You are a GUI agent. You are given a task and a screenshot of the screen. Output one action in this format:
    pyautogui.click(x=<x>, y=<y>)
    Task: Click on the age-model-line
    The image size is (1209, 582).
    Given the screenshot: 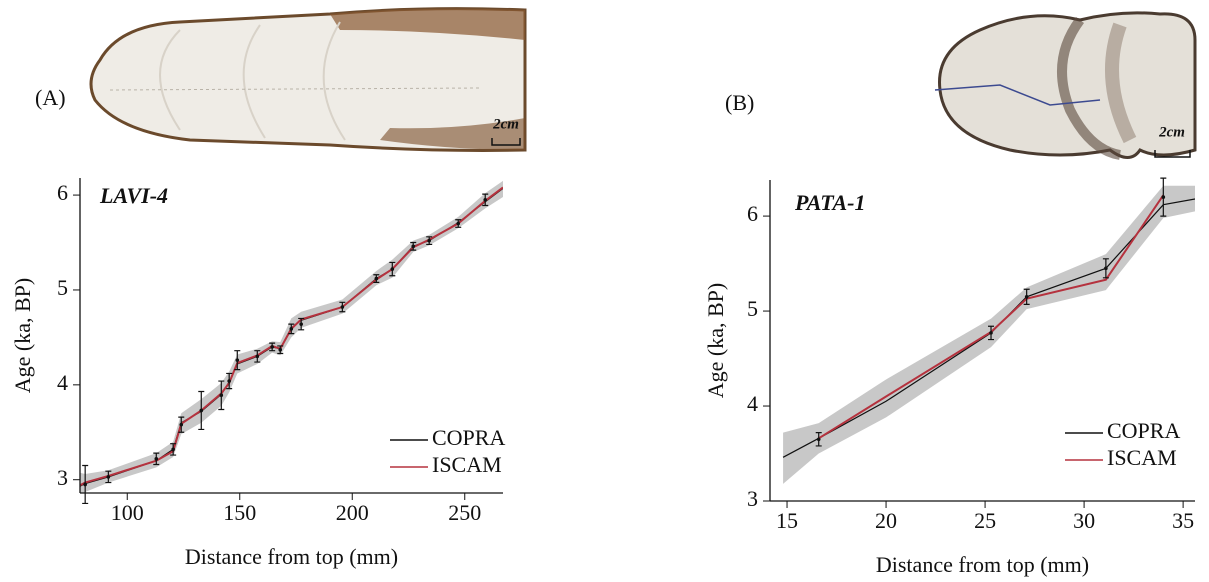 What is the action you would take?
    pyautogui.click(x=991, y=317)
    